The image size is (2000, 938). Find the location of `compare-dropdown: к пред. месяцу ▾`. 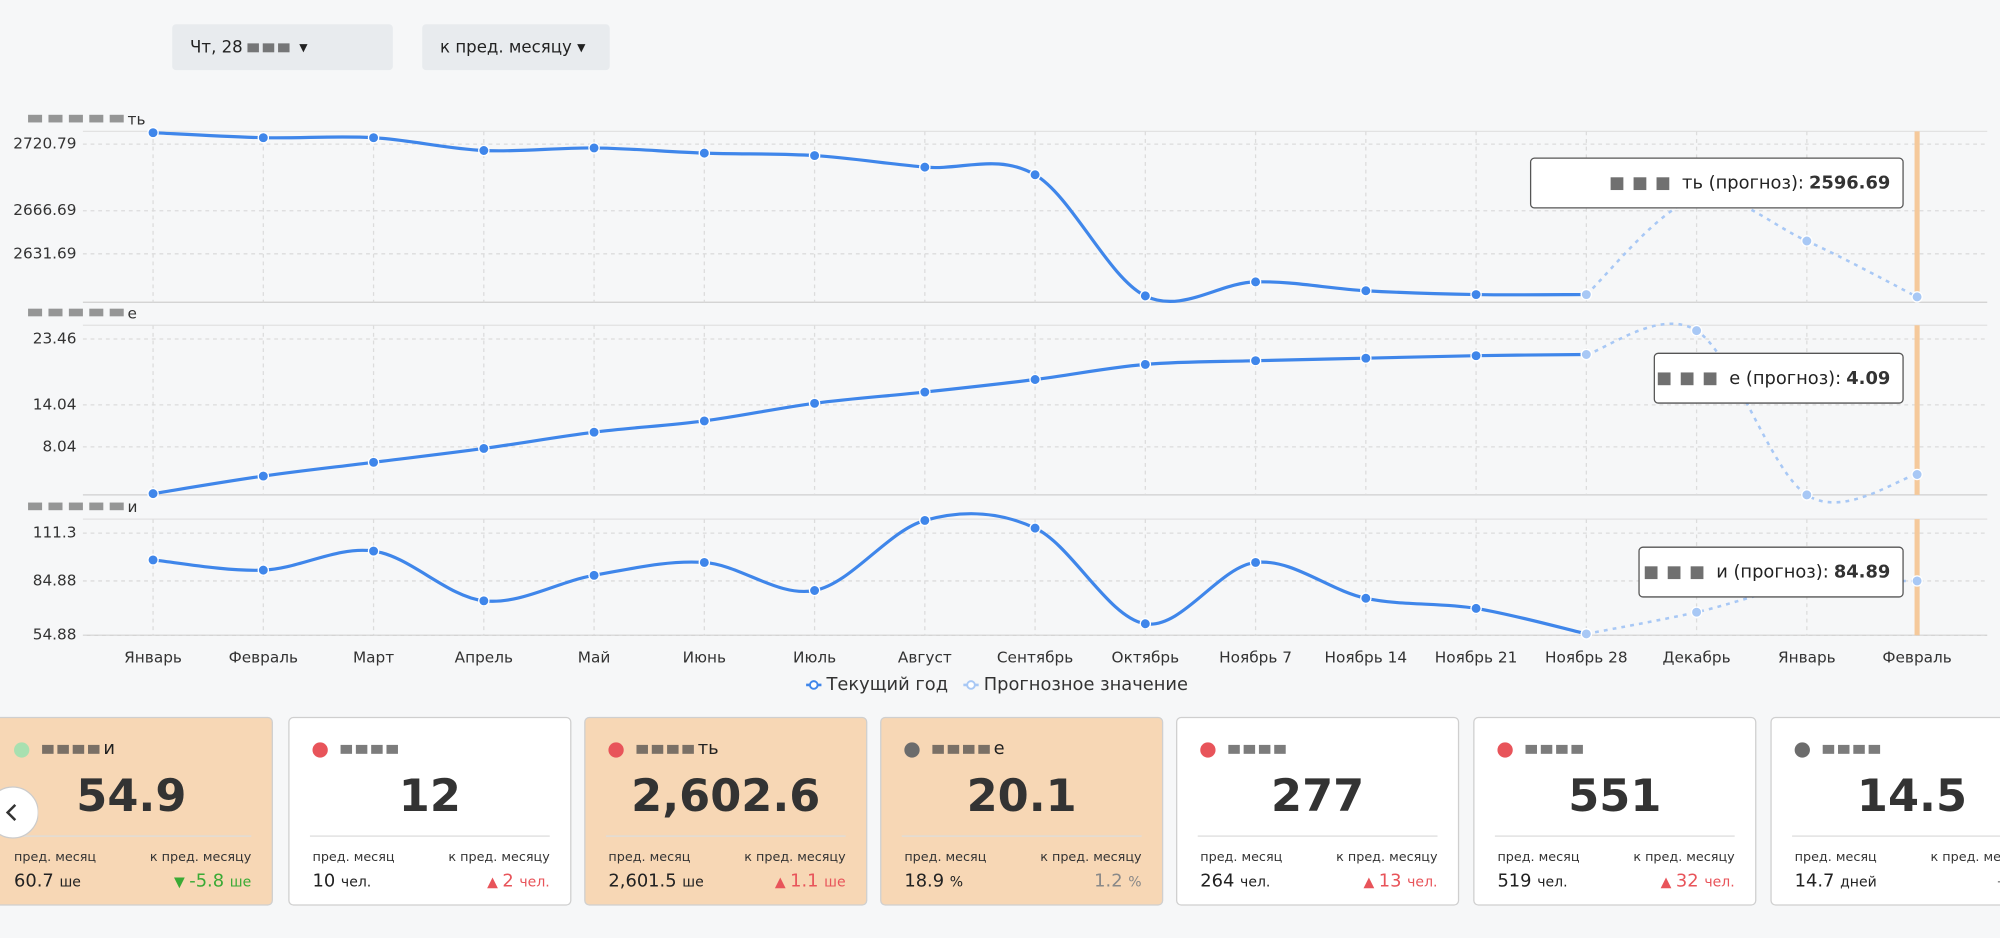

compare-dropdown: к пред. месяцу ▾ is located at coordinates (516, 47).